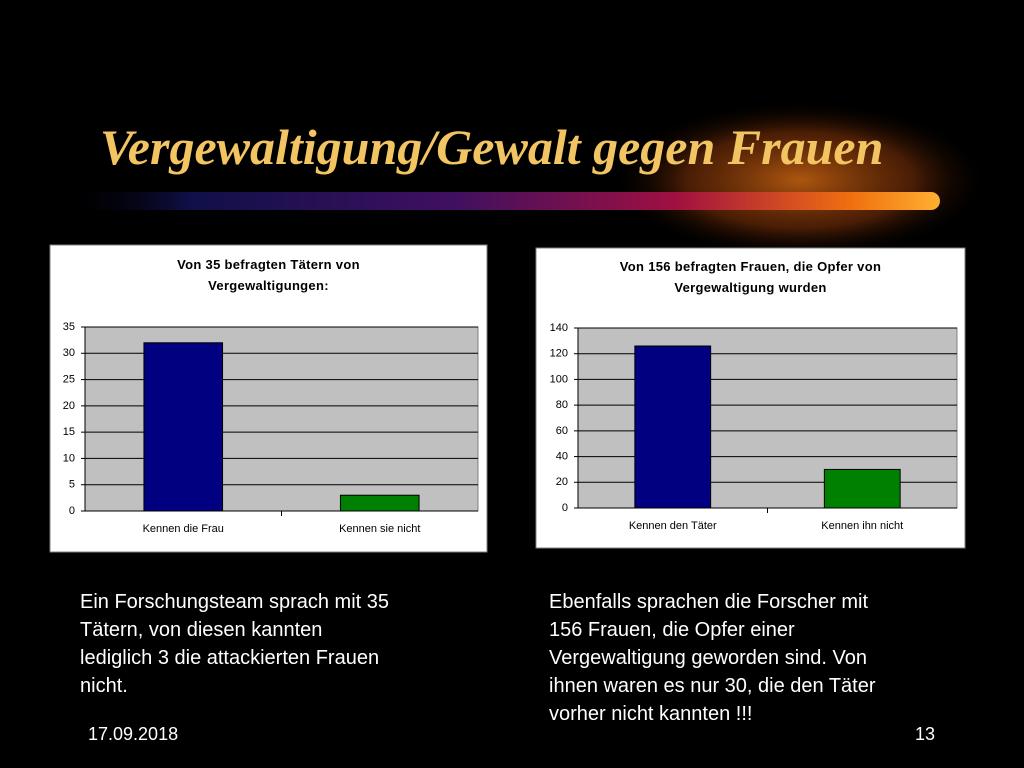 The image size is (1024, 768). What do you see at coordinates (673, 526) in the screenshot?
I see `x-tick-label: Kennen den Täter` at bounding box center [673, 526].